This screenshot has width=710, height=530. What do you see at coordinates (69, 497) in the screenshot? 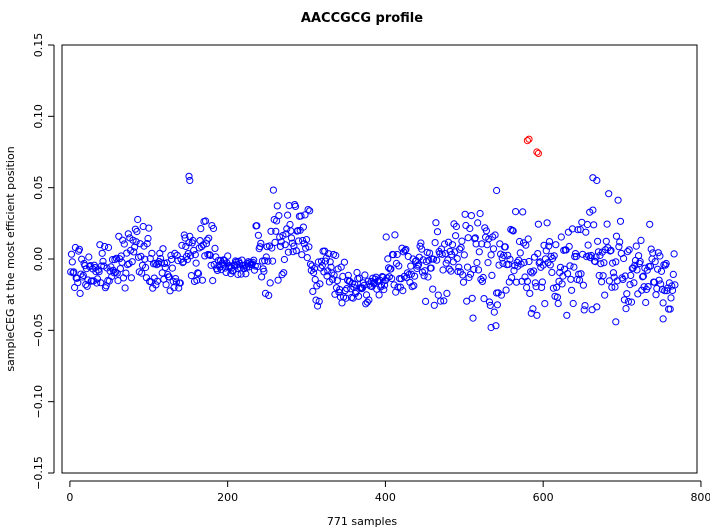
I see `x-tick-label: 0` at bounding box center [69, 497].